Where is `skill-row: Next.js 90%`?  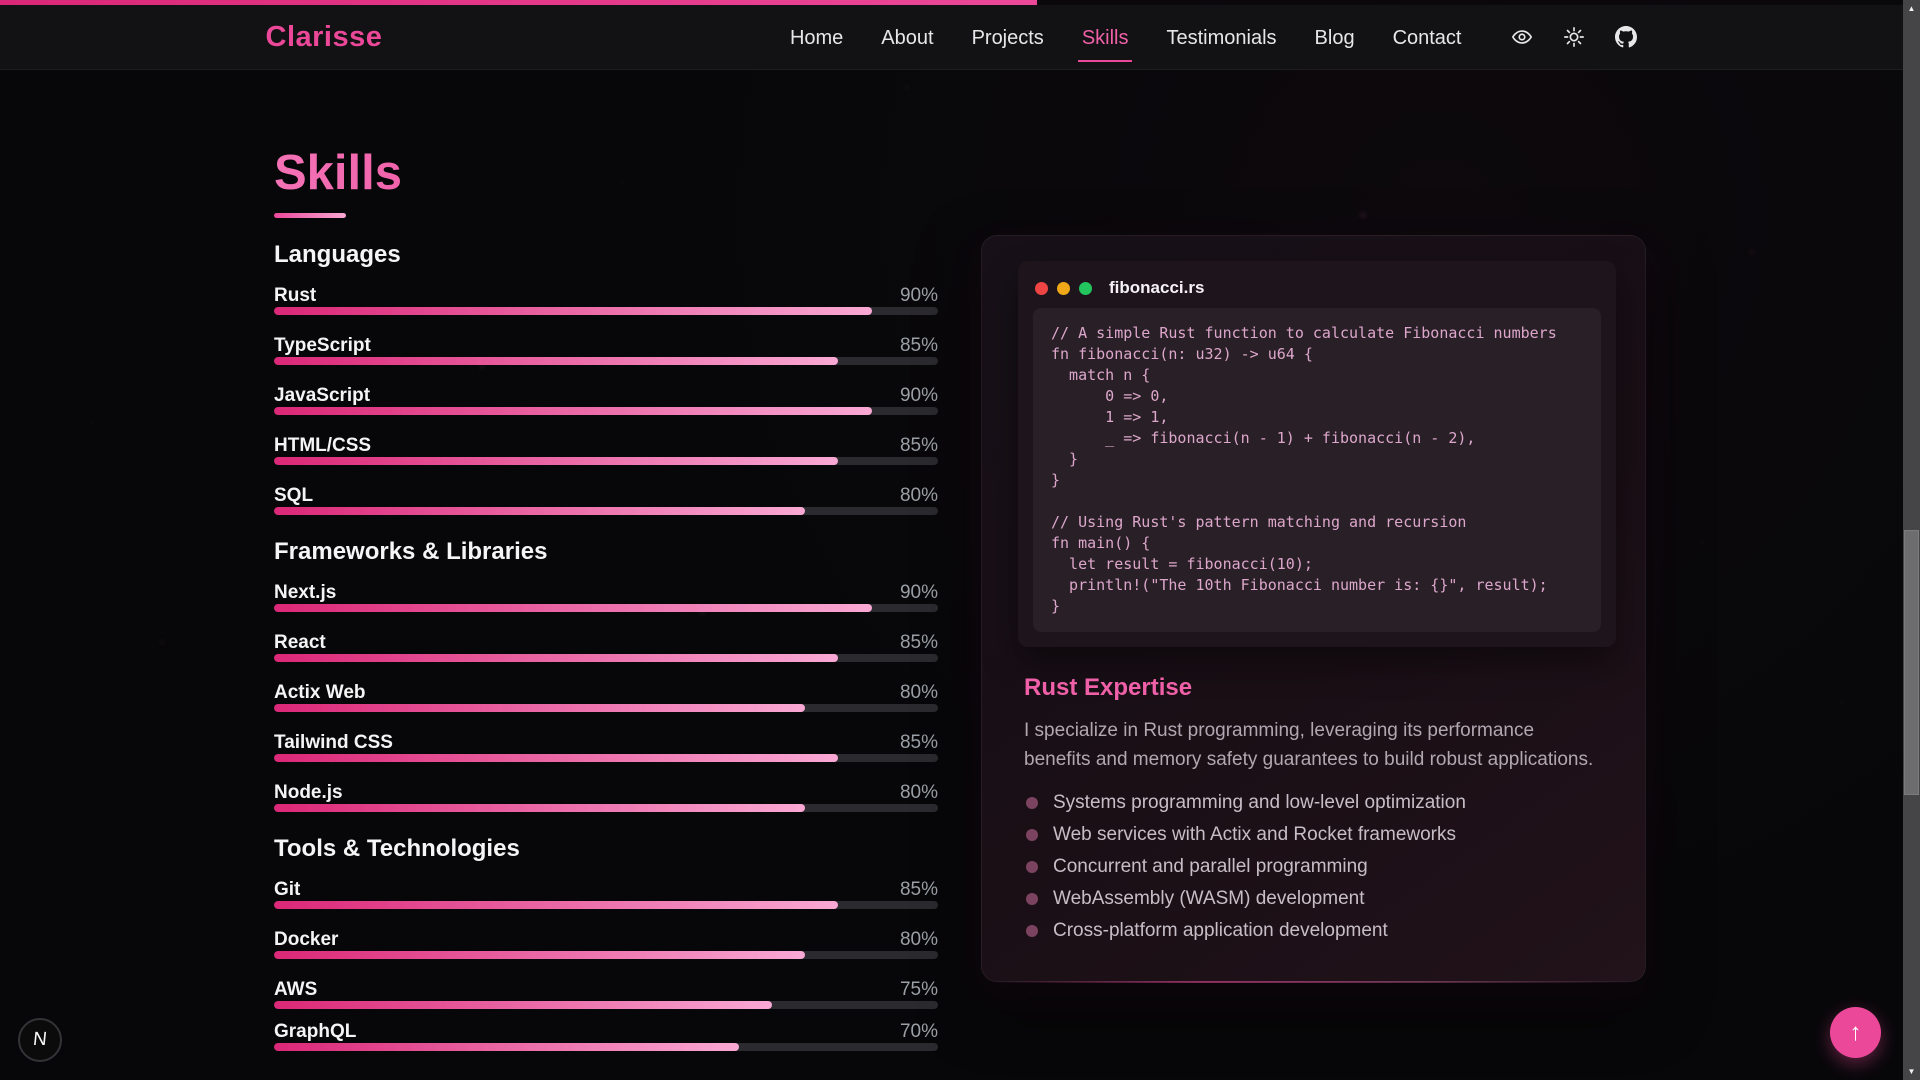 skill-row: Next.js 90% is located at coordinates (606, 596).